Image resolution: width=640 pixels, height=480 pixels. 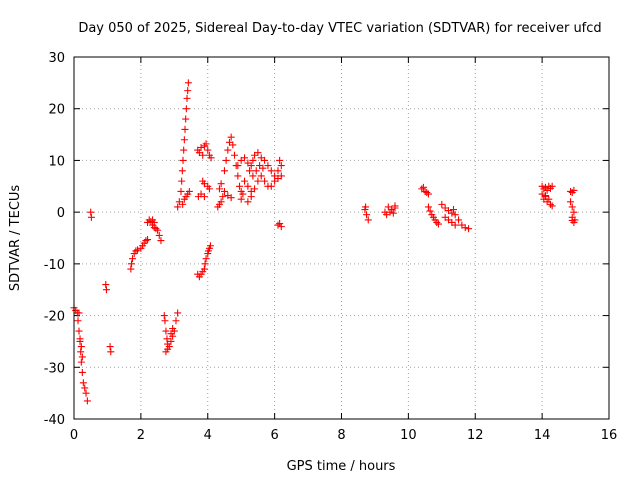 I want to click on x-axis-label: GPS time / hours, so click(x=341, y=466).